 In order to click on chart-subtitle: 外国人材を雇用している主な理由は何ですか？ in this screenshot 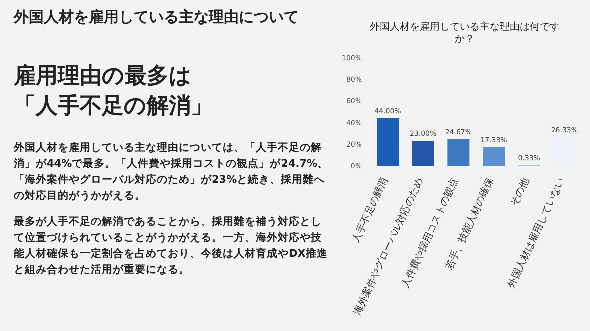, I will do `click(465, 34)`.